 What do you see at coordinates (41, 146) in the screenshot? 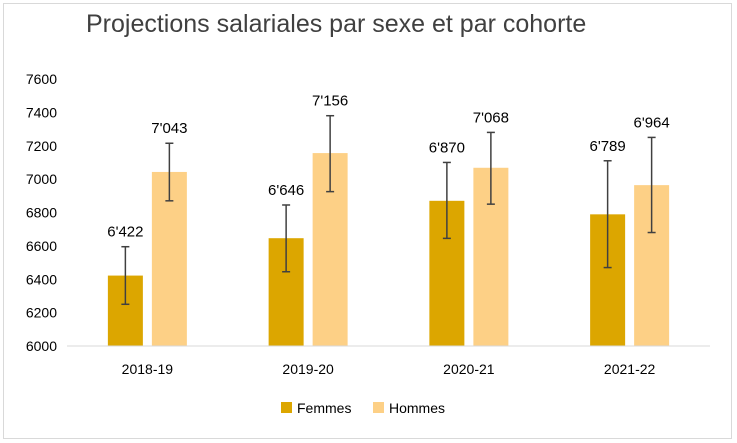
I see `y-tick-label: 7200` at bounding box center [41, 146].